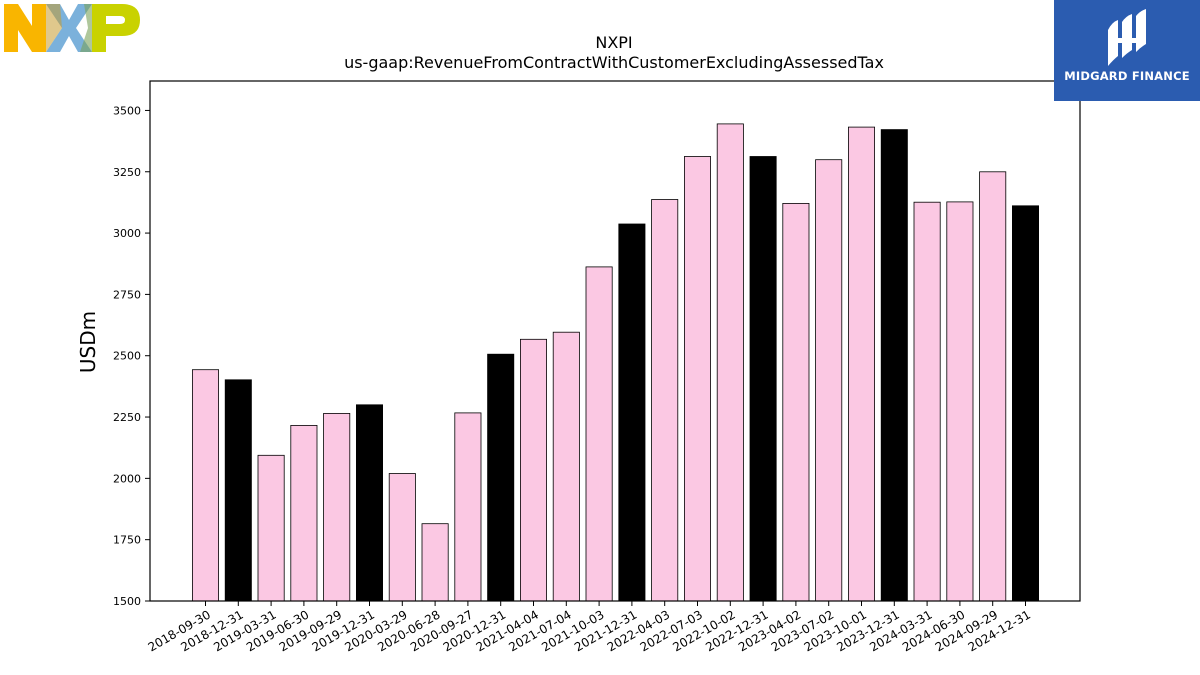 This screenshot has height=675, width=1200. What do you see at coordinates (127, 417) in the screenshot?
I see `y-tick-label: 2250` at bounding box center [127, 417].